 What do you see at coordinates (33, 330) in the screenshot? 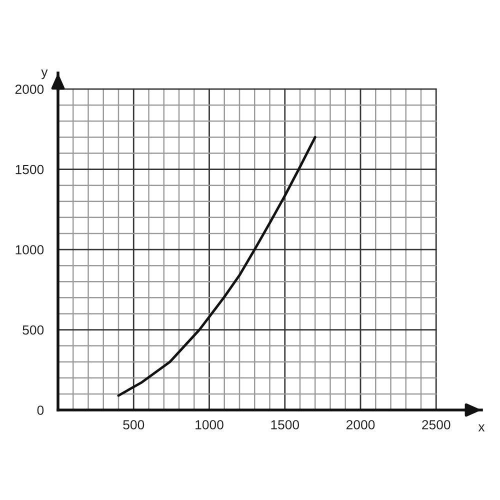
I see `y-tick-label: 500` at bounding box center [33, 330].